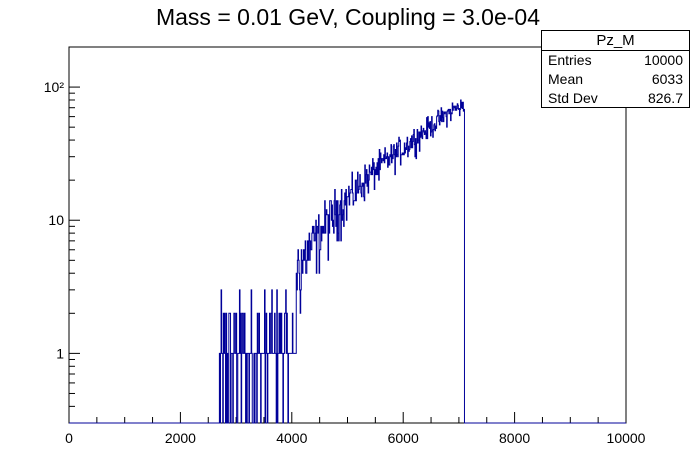  What do you see at coordinates (347, 17) in the screenshot?
I see `chart-title: Mass = 0.01 GeV, Coupling = 3.0e-04` at bounding box center [347, 17].